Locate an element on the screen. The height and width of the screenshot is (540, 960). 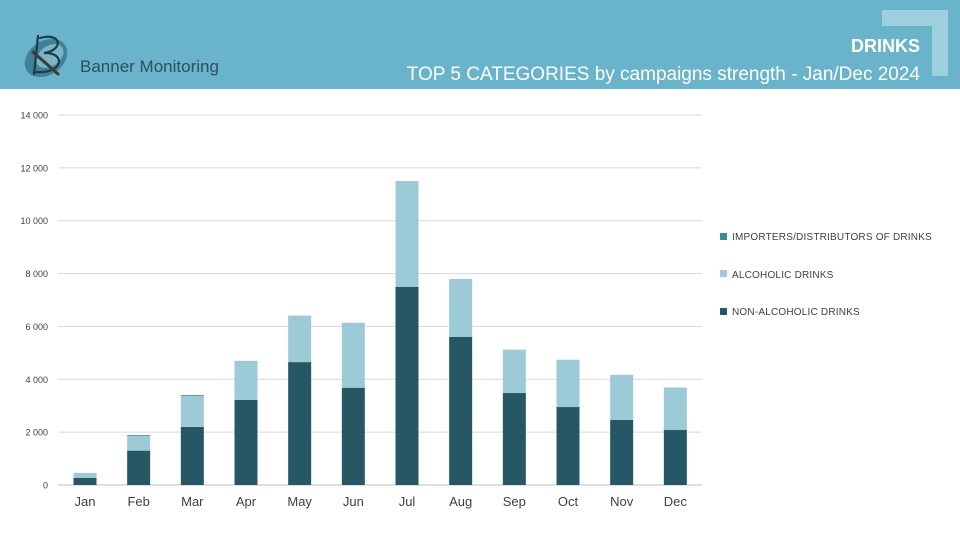
x-tick-label: Mar is located at coordinates (192, 501).